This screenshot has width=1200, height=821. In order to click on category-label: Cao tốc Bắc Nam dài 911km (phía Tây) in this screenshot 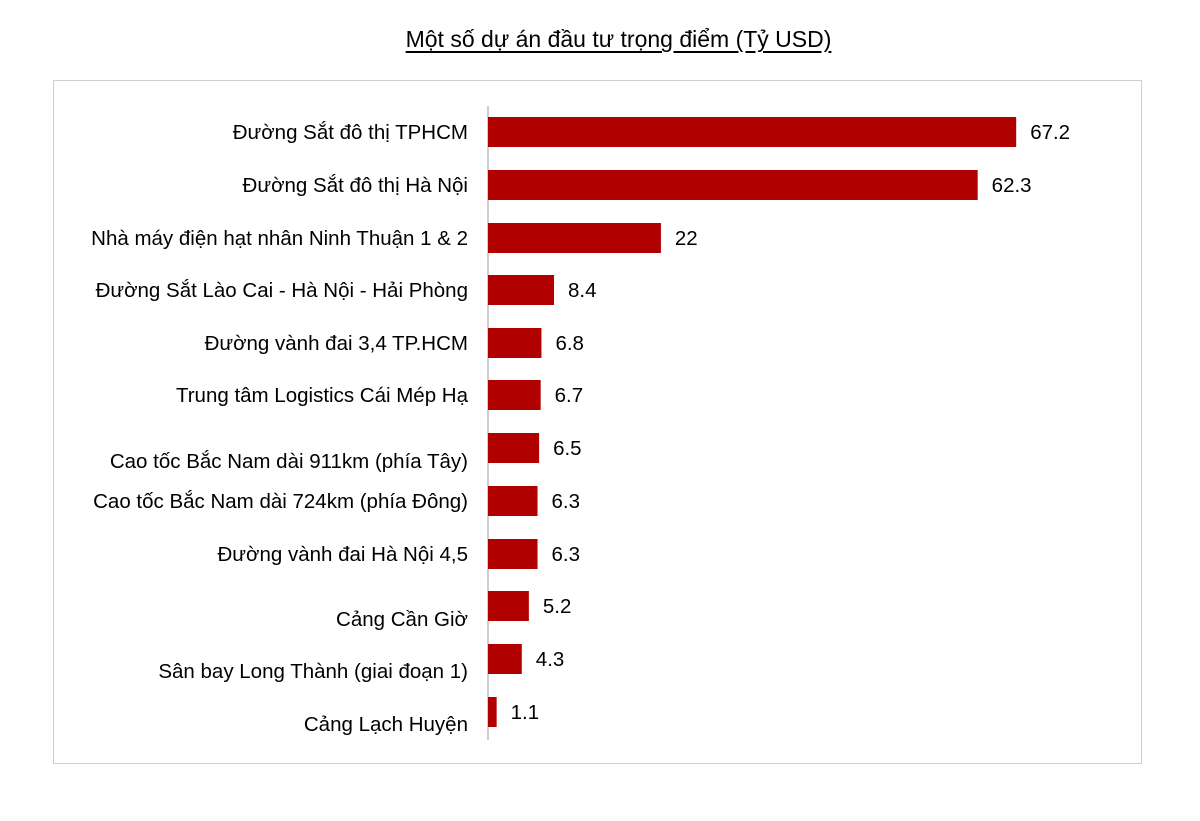, I will do `click(289, 461)`.